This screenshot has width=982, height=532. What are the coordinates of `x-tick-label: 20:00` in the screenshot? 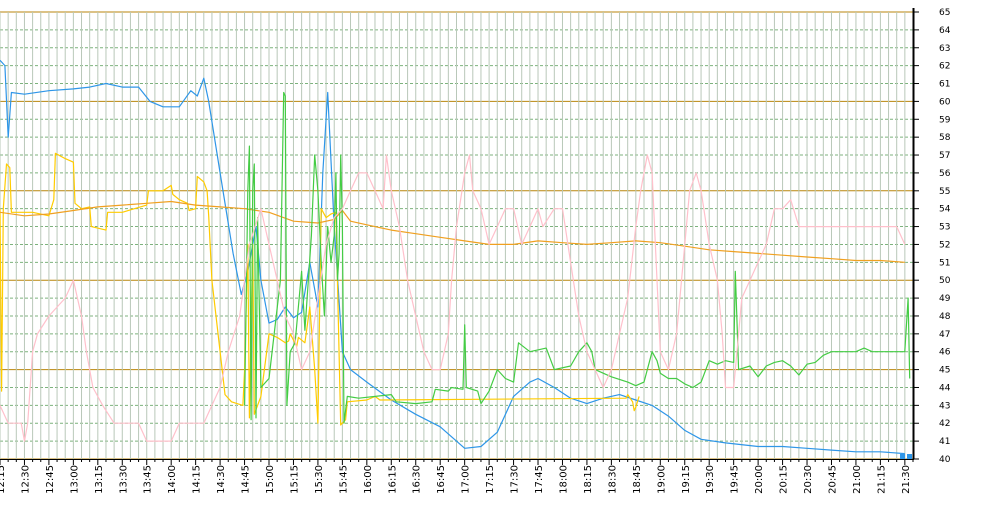 It's located at (759, 479).